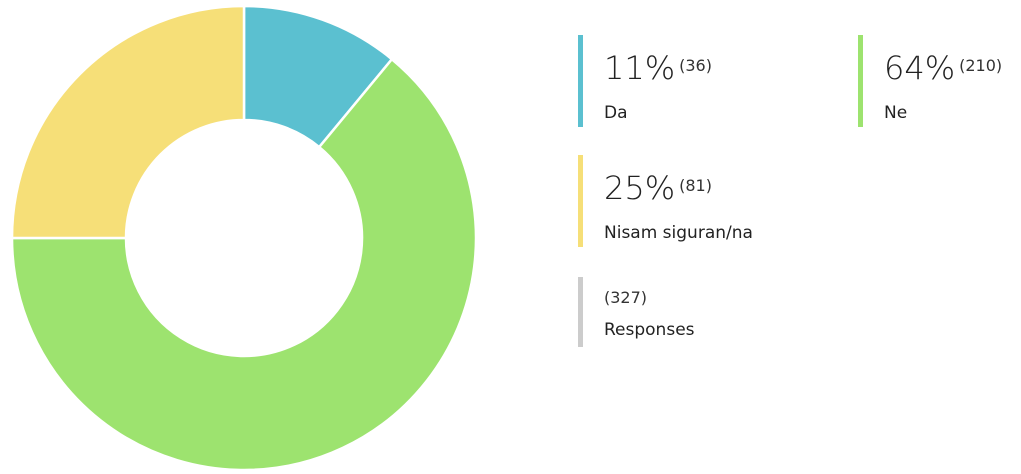 The width and height of the screenshot is (1021, 474). I want to click on legend-count: (210), so click(980, 65).